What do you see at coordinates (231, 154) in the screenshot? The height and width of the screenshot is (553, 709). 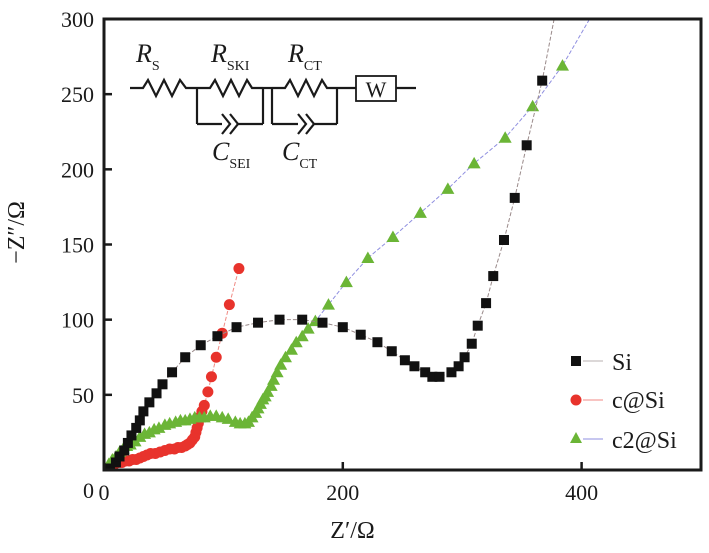 I see `label-csei: CSEI` at bounding box center [231, 154].